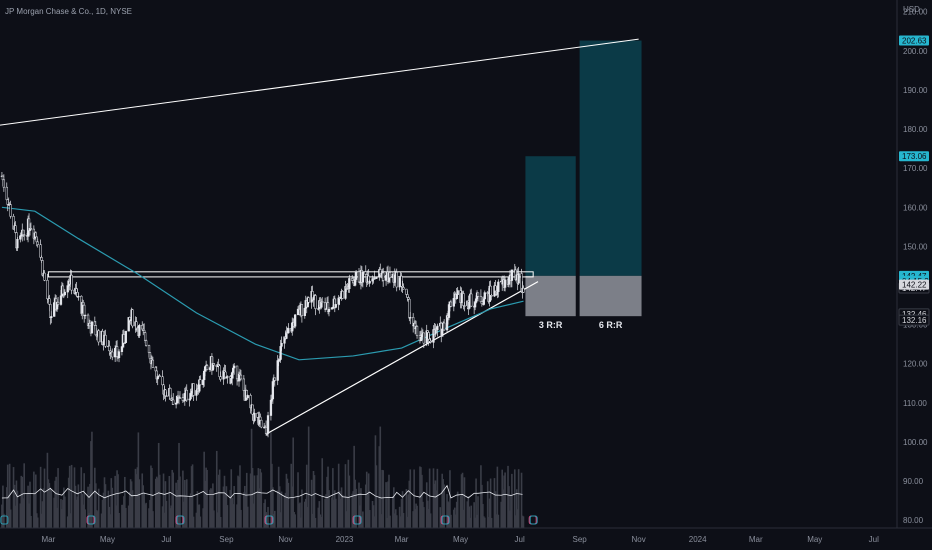  What do you see at coordinates (639, 539) in the screenshot?
I see `x-tick-label: Nov` at bounding box center [639, 539].